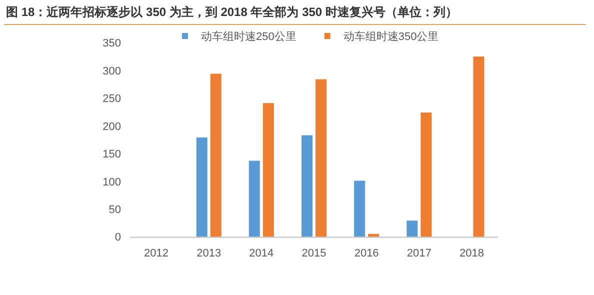 The height and width of the screenshot is (295, 594). What do you see at coordinates (209, 254) in the screenshot?
I see `x-tick-label: 2013` at bounding box center [209, 254].